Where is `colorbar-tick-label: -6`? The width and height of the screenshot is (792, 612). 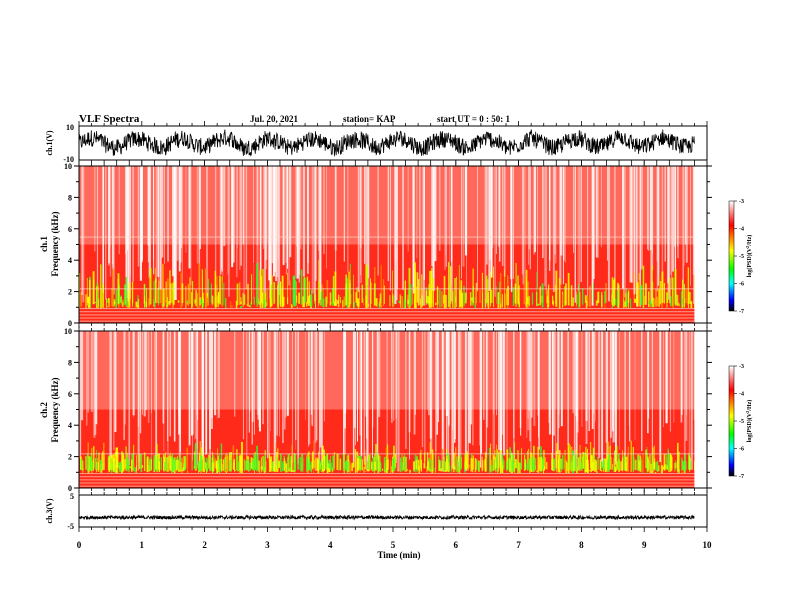
colorbar-tick-label: -6 is located at coordinates (741, 450).